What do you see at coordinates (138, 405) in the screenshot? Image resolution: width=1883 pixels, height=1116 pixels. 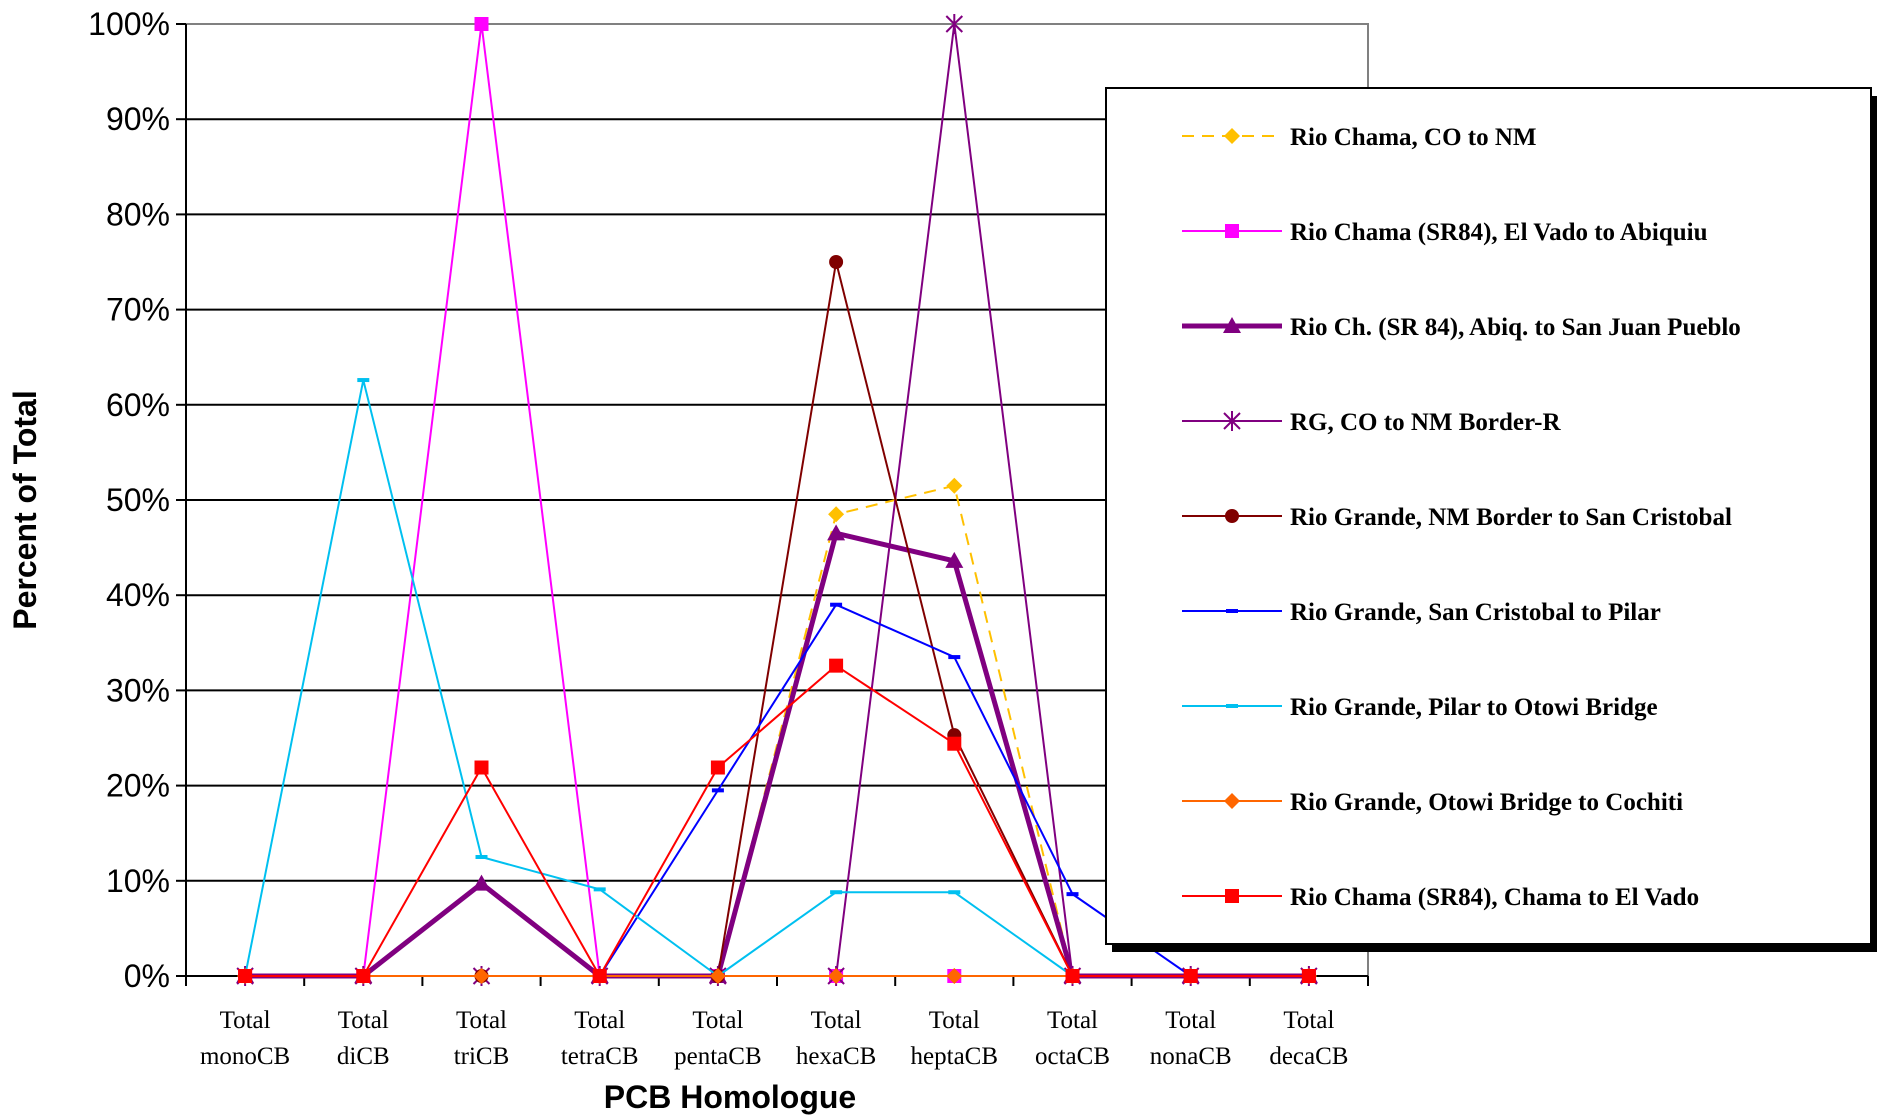 I see `y-tick-label: 60%` at bounding box center [138, 405].